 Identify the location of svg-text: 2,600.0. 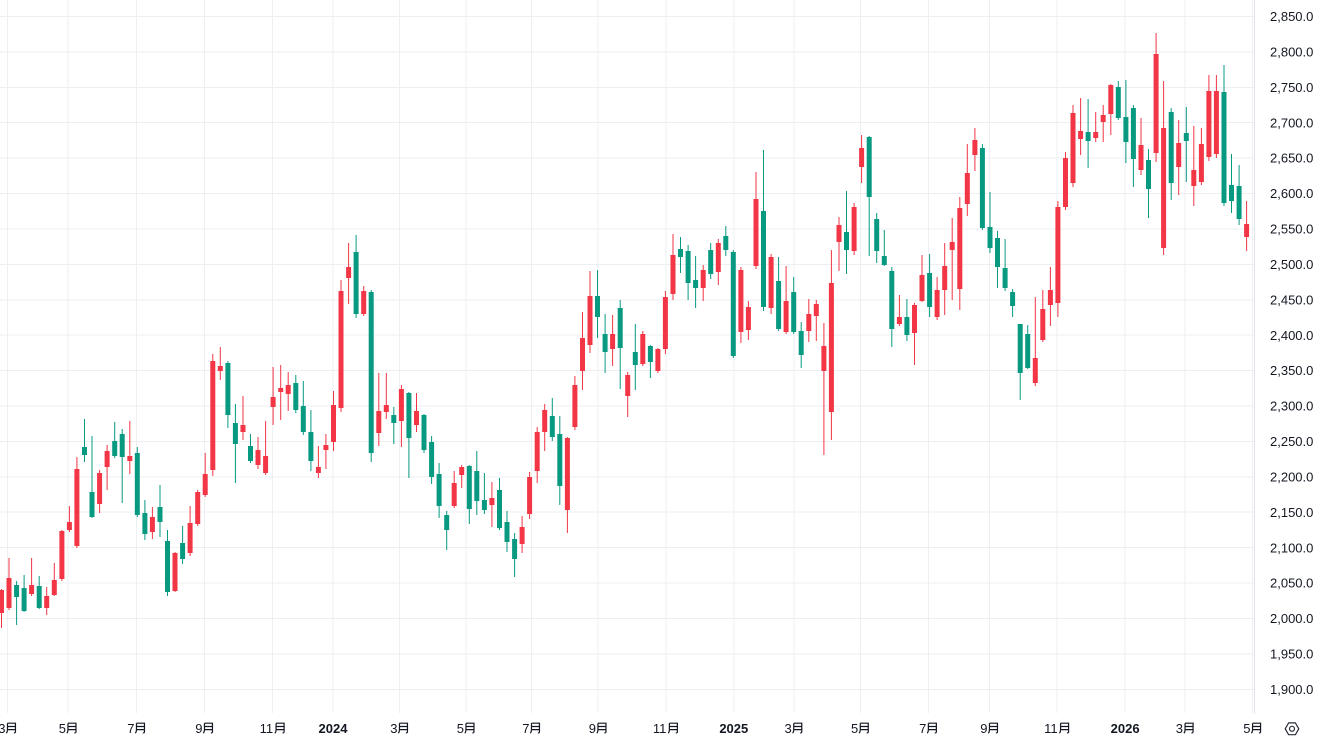
(1291, 193).